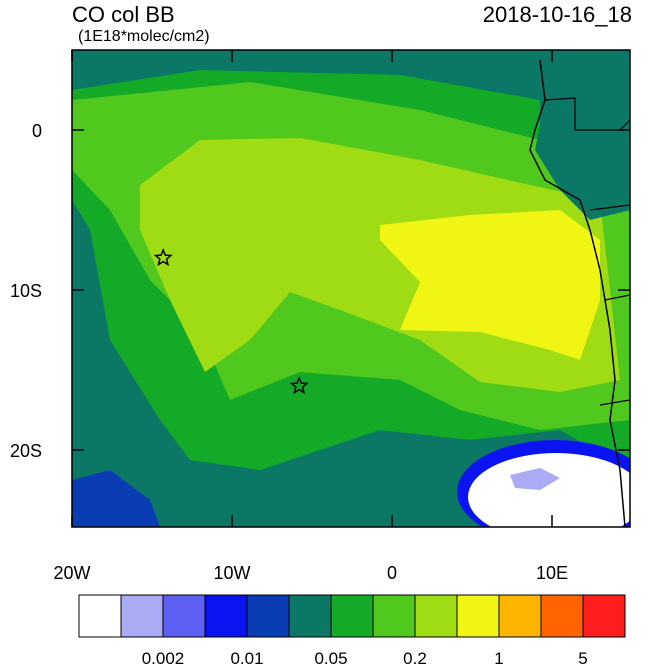 The height and width of the screenshot is (667, 650). What do you see at coordinates (498, 658) in the screenshot?
I see `colorbar-label: 1` at bounding box center [498, 658].